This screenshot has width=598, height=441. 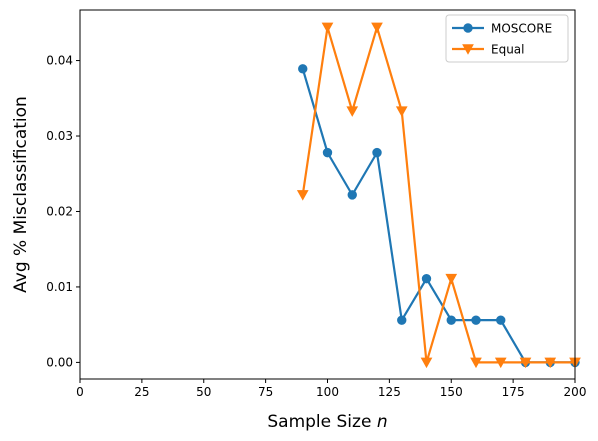 What do you see at coordinates (59, 211) in the screenshot?
I see `y-tick-label: 0.02` at bounding box center [59, 211].